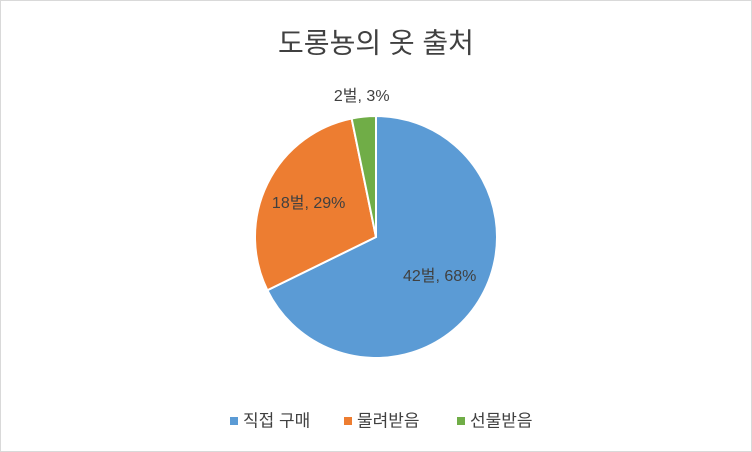 The image size is (752, 452). Describe the element at coordinates (276, 420) in the screenshot. I see `legend-label: 직접 구매` at that location.